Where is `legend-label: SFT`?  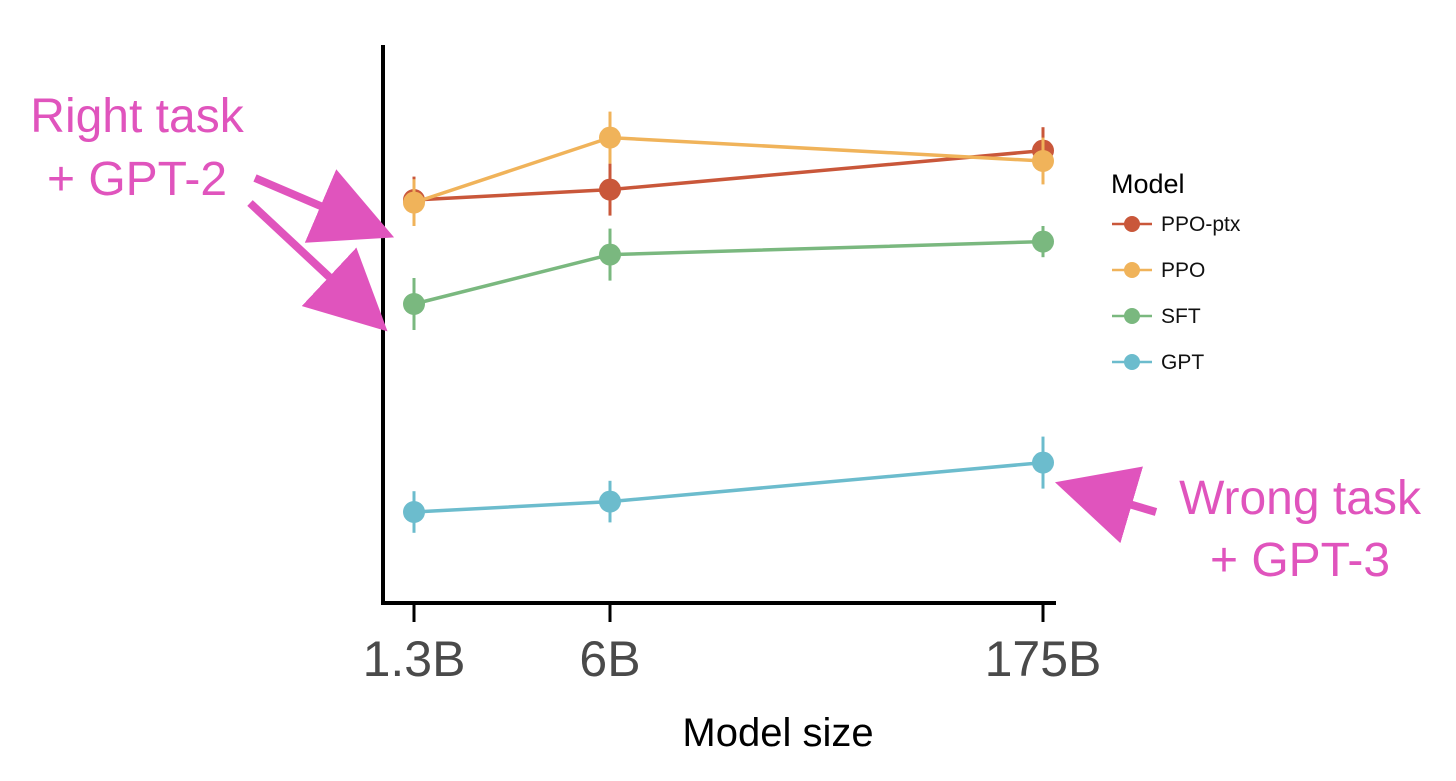 legend-label: SFT is located at coordinates (1181, 316).